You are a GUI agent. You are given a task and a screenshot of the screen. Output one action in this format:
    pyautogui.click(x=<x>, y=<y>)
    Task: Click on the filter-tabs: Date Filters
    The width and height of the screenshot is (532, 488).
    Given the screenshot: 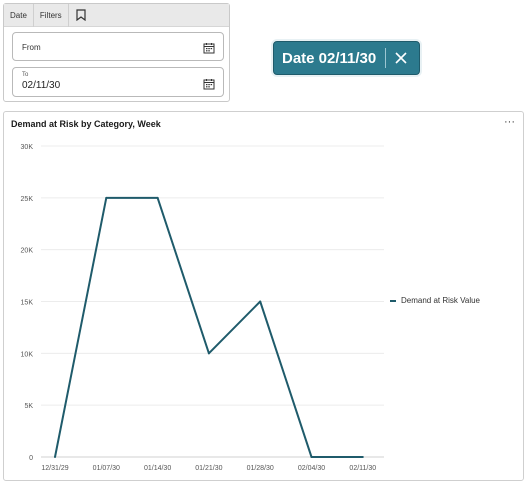 What is the action you would take?
    pyautogui.click(x=116, y=15)
    